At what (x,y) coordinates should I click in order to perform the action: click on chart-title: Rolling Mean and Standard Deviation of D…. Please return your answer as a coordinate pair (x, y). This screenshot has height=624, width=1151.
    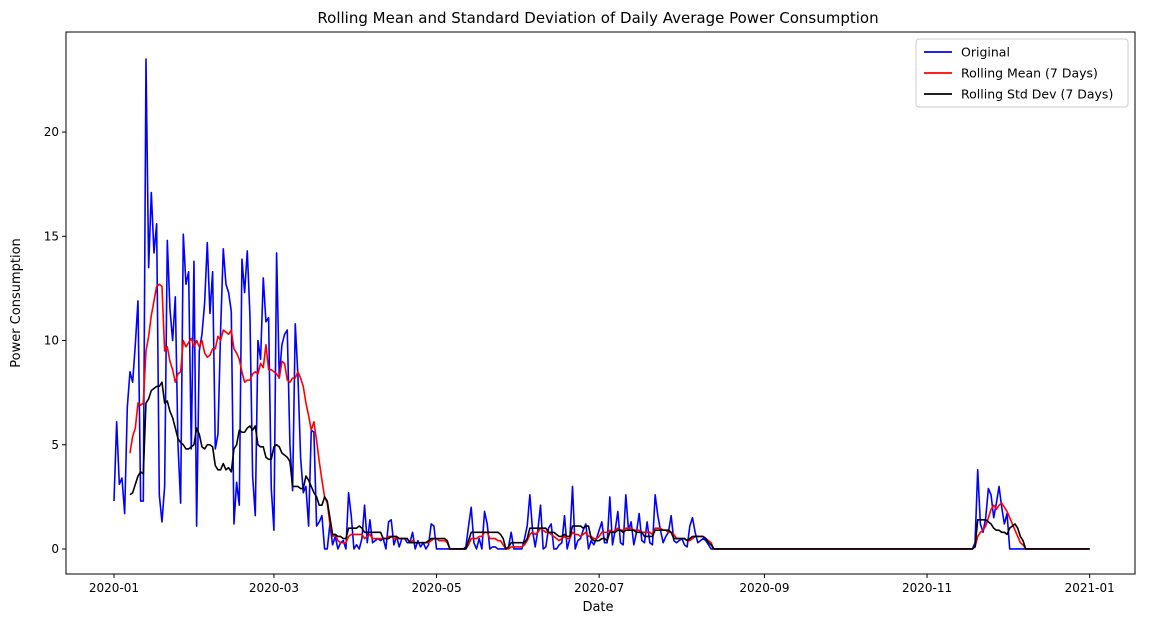
    Looking at the image, I should click on (597, 18).